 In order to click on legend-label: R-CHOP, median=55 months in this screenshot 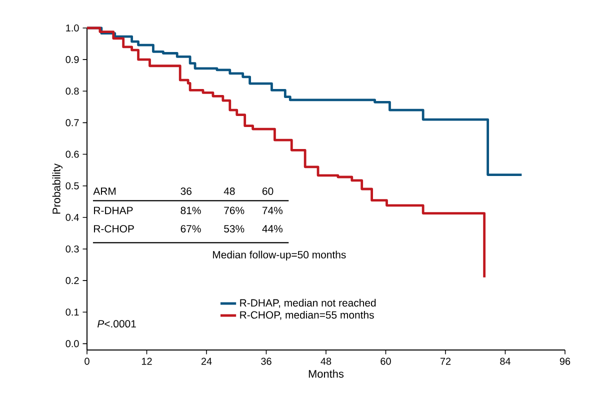, I will do `click(307, 315)`.